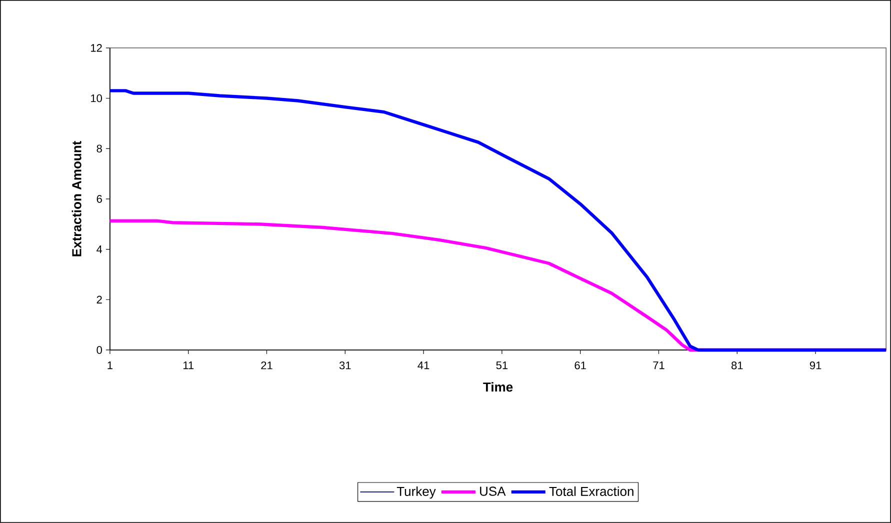 This screenshot has height=523, width=891. Describe the element at coordinates (737, 366) in the screenshot. I see `x-tick-label: 81` at that location.